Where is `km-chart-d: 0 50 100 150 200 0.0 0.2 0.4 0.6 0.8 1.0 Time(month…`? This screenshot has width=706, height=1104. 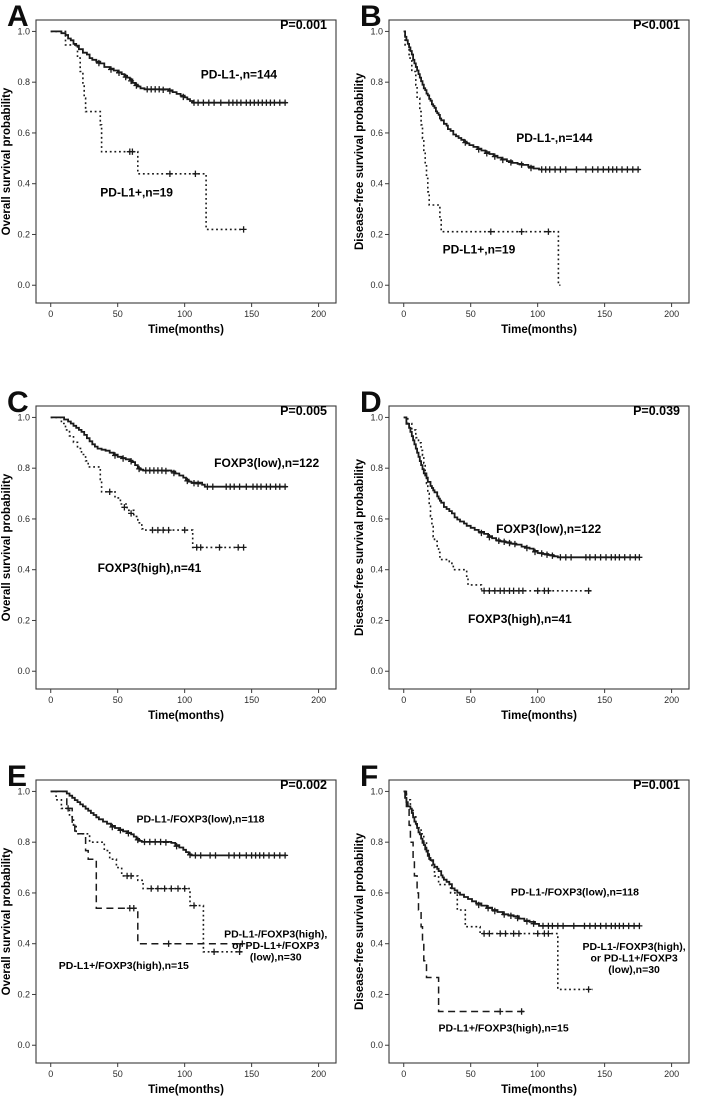
km-chart-d: 0 50 100 150 200 0.0 0.2 0.4 0.6 0.8 1.0 Time(month… is located at coordinates (522, 563).